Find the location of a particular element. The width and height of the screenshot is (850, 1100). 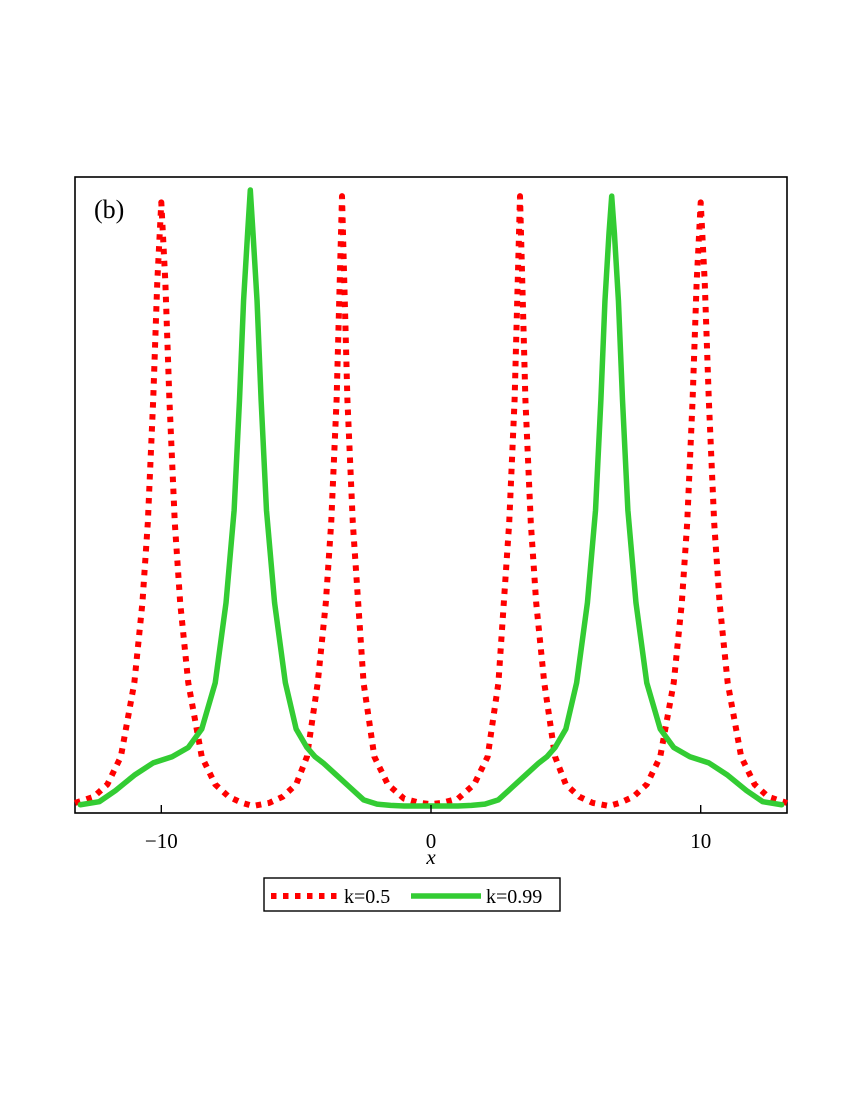

x-axis-label: x is located at coordinates (430, 857).